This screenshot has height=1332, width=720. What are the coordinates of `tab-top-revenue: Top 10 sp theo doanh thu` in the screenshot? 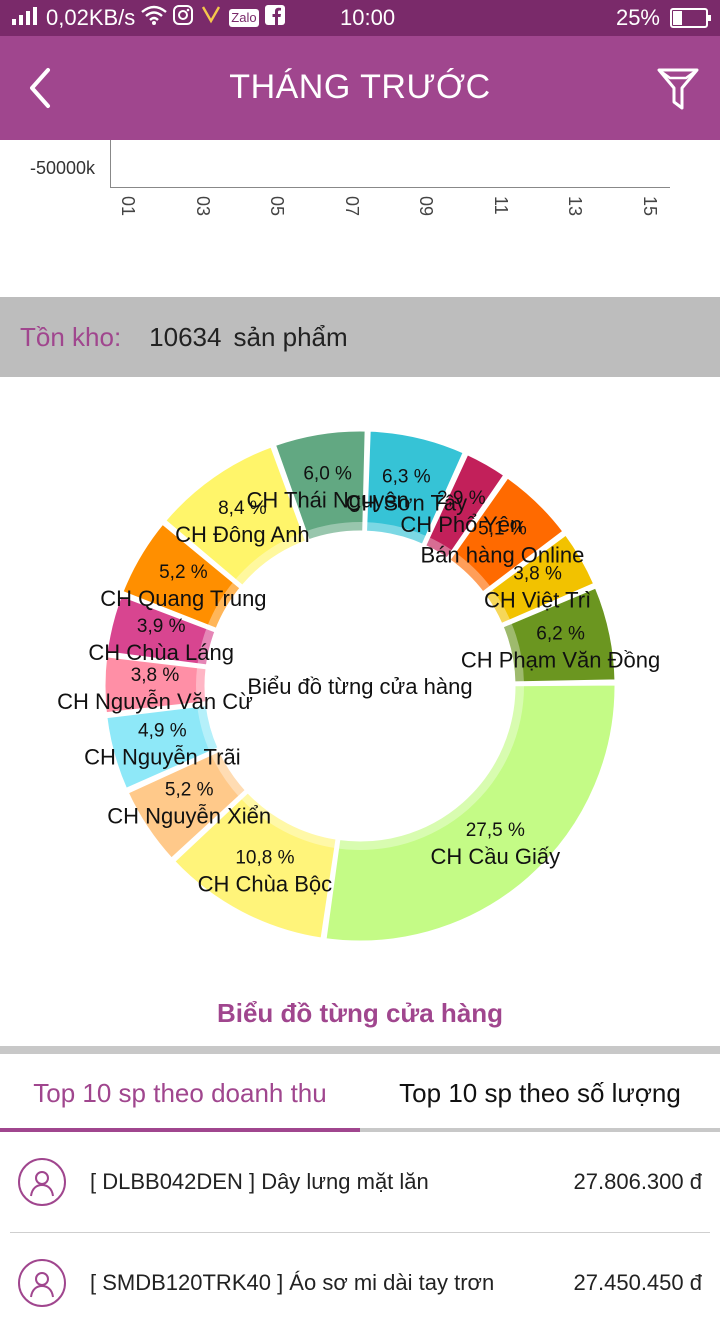 It's located at (180, 1093).